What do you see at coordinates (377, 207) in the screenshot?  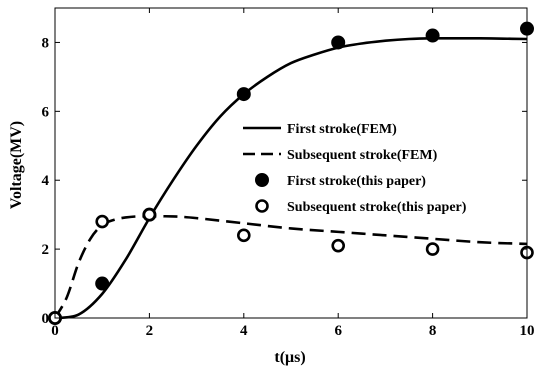 I see `legend-label-4: Subsequent stroke(this paper)` at bounding box center [377, 207].